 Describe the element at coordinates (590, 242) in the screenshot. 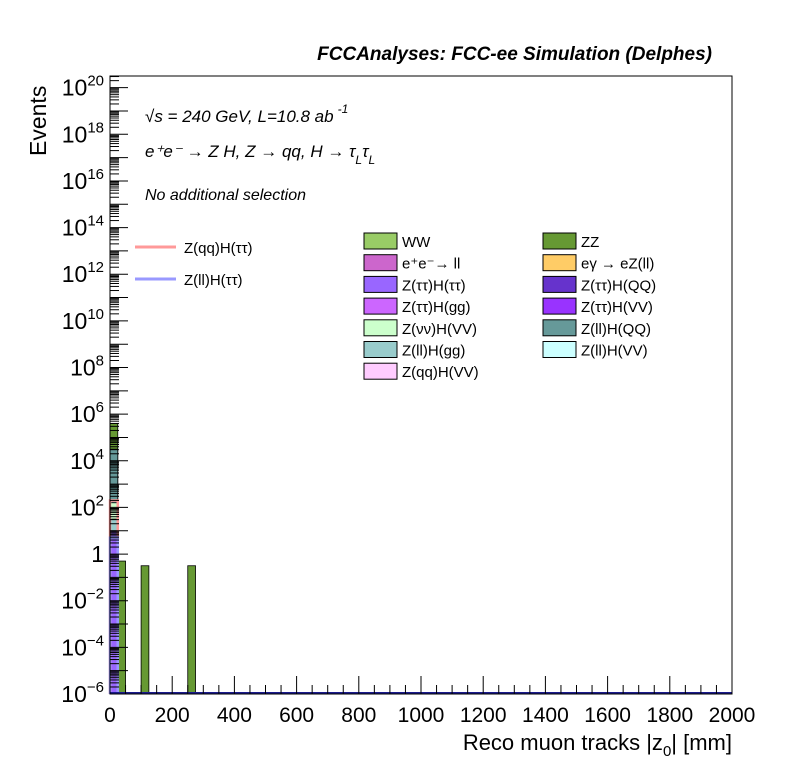

I see `background-legend-label: ZZ` at that location.